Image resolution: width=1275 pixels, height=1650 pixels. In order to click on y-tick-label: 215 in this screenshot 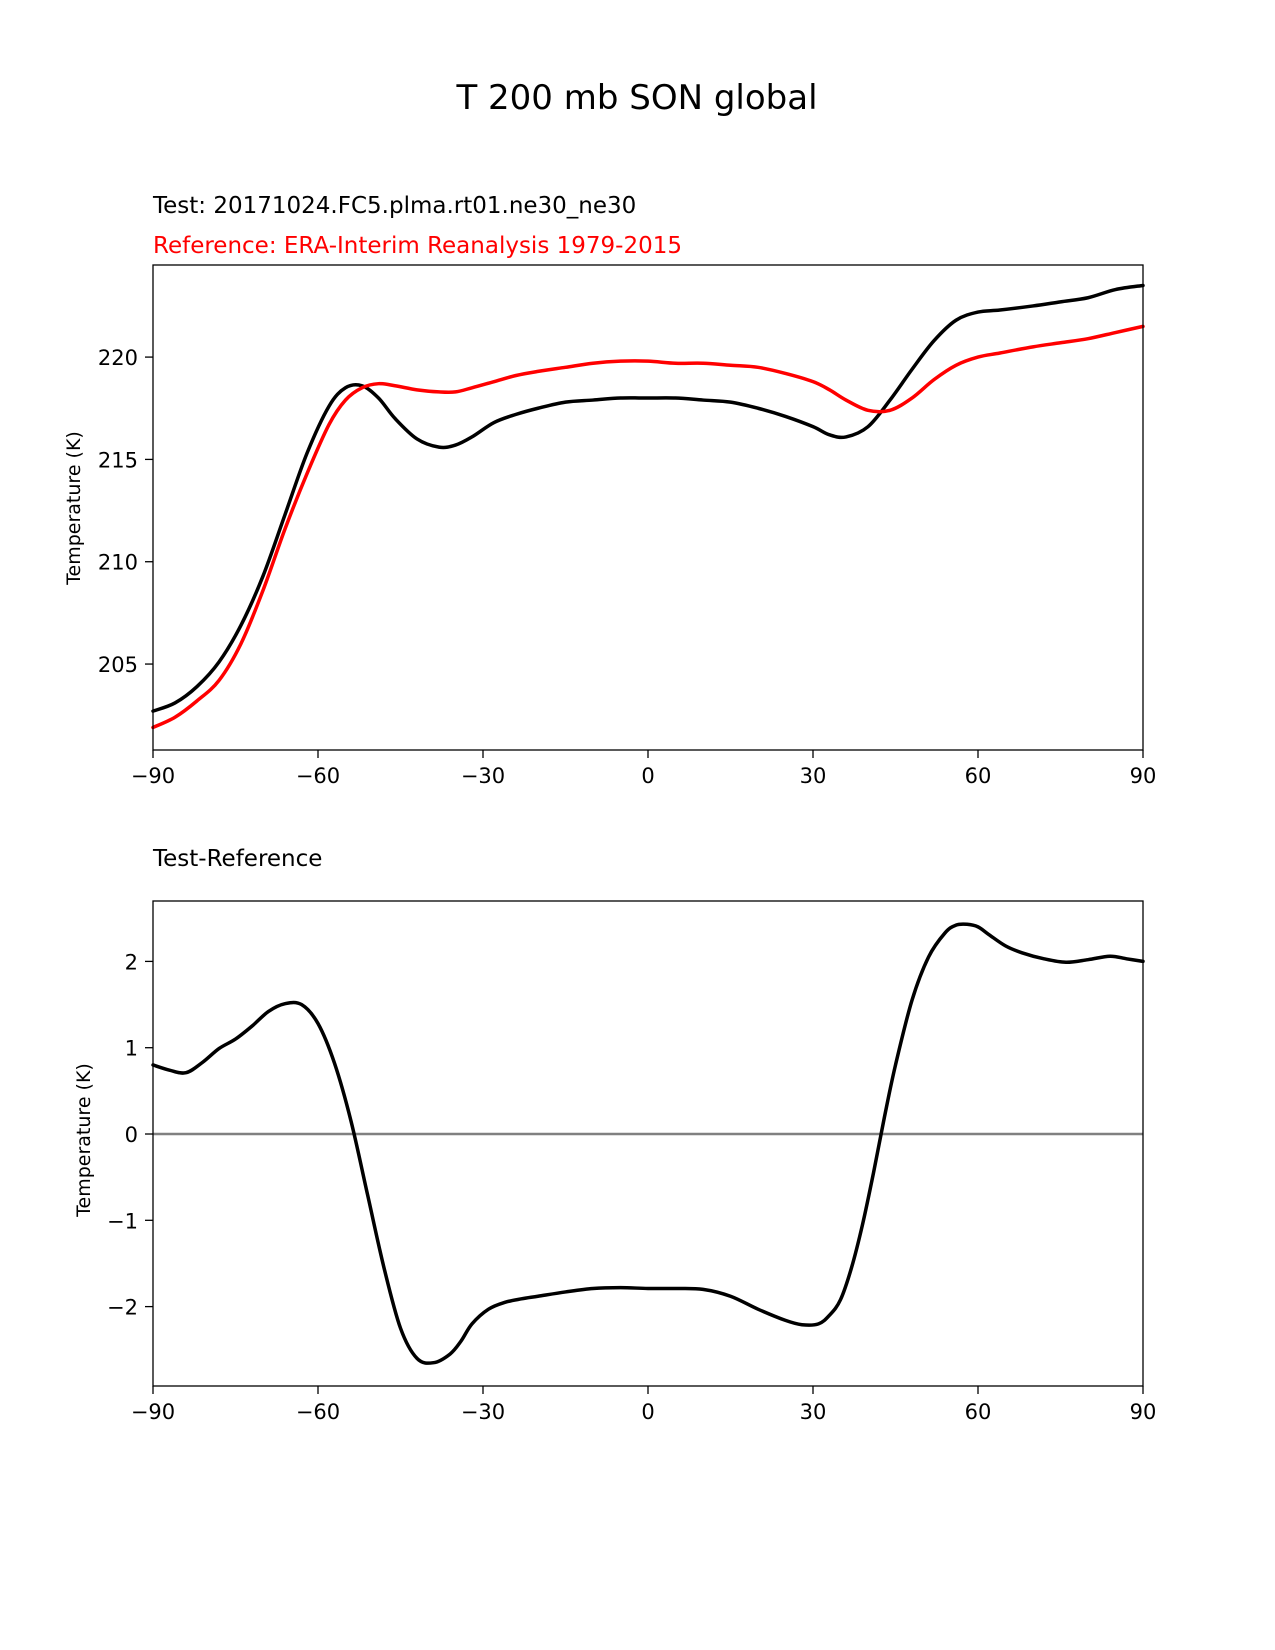, I will do `click(118, 460)`.